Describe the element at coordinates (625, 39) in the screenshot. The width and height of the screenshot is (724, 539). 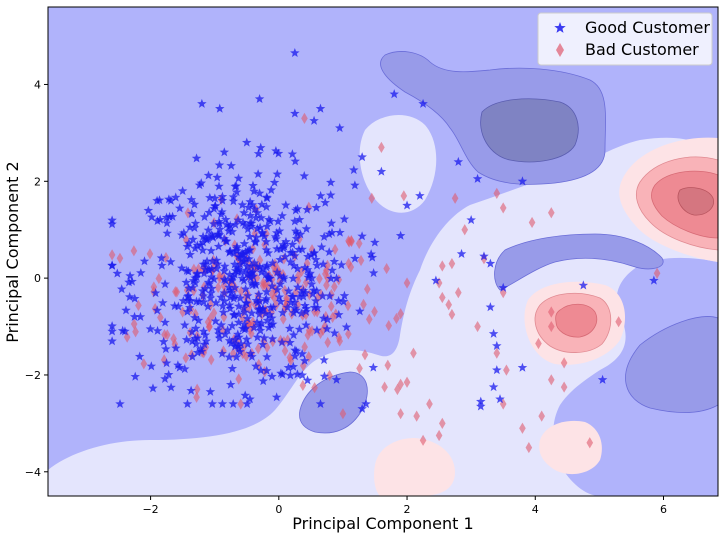
I see `legend: Good Customer Bad Customer` at that location.